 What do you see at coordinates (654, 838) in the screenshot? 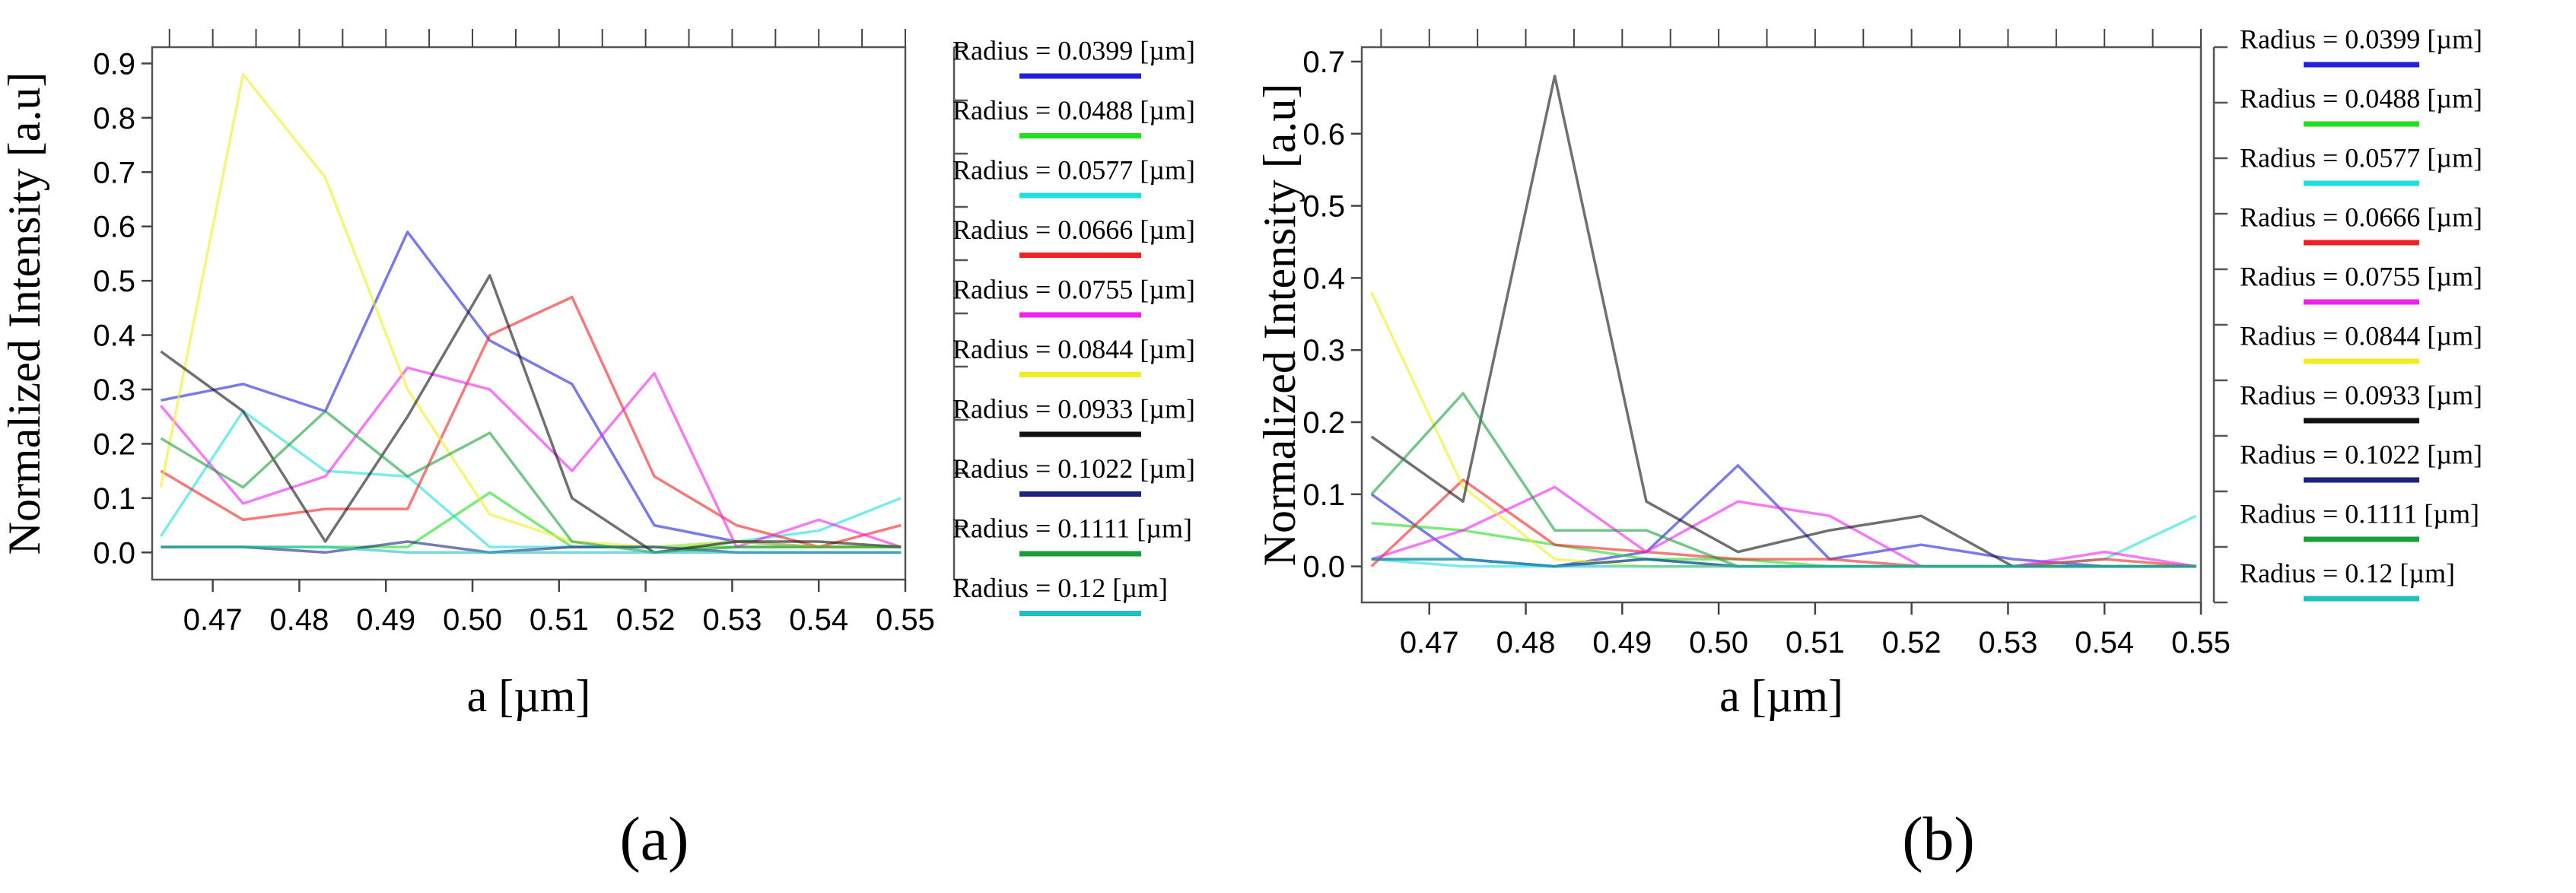
I see `panel-label: (a)` at bounding box center [654, 838].